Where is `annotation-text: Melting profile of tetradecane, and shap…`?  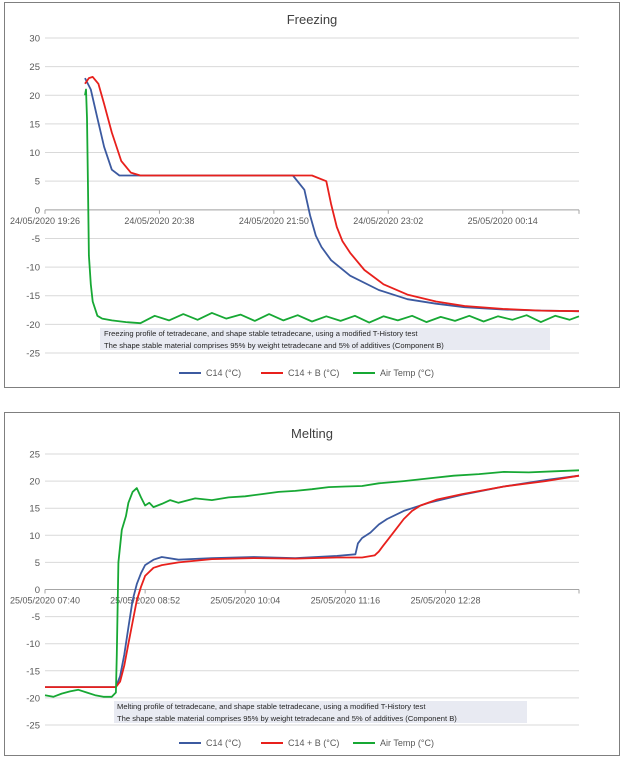
annotation-text: Melting profile of tetradecane, and shap… is located at coordinates (271, 706).